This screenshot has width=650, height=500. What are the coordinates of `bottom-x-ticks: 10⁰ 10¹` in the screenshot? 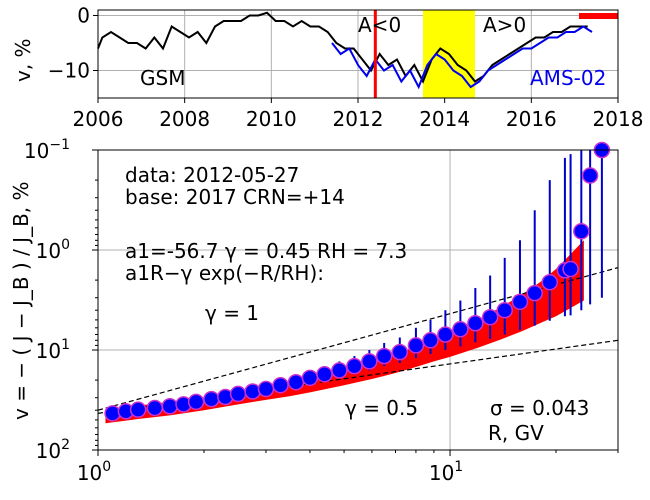 It's located at (348, 467).